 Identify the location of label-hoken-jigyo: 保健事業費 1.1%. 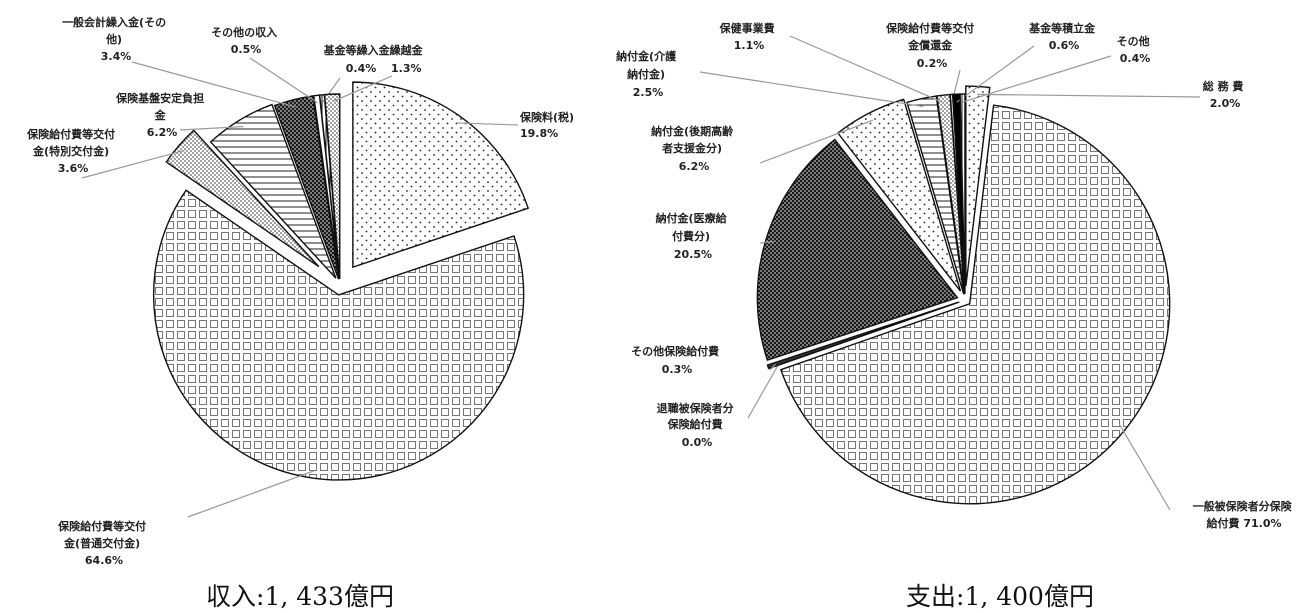
(749, 36).